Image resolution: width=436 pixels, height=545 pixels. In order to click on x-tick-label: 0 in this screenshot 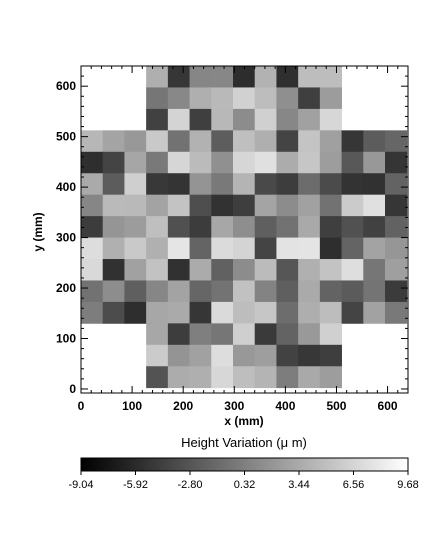, I will do `click(81, 406)`.